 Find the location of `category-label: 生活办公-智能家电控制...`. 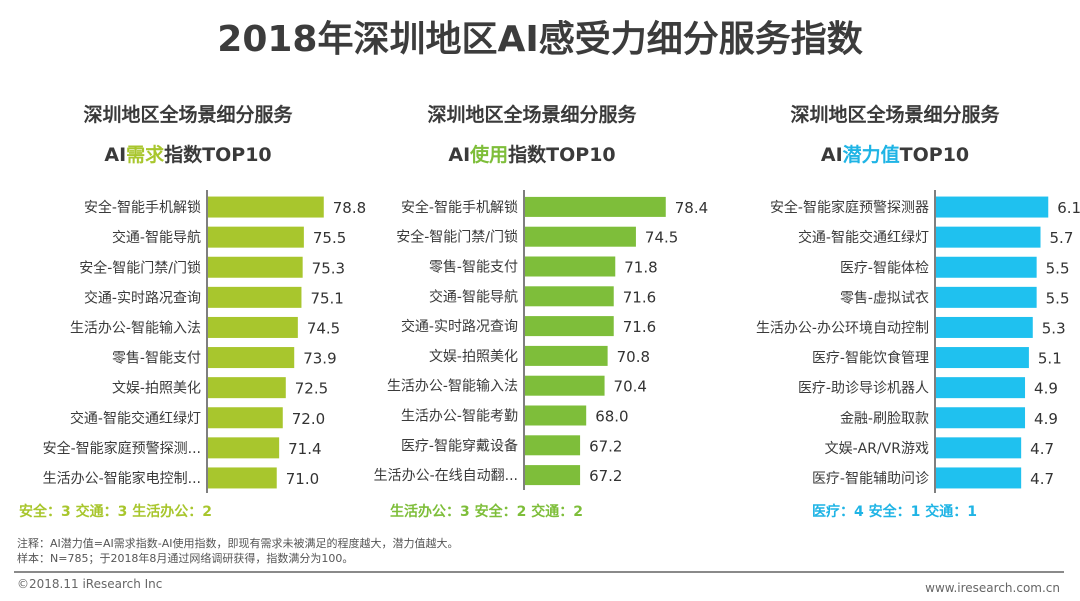

category-label: 生活办公-智能家电控制... is located at coordinates (122, 478).